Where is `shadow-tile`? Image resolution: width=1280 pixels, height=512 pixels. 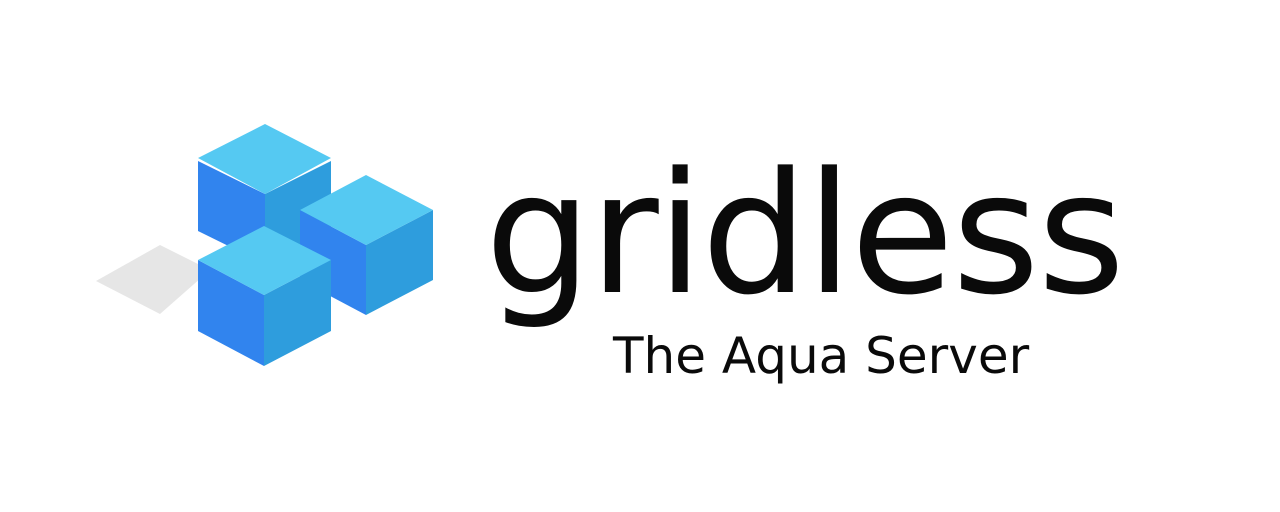
shadow-tile is located at coordinates (153, 279).